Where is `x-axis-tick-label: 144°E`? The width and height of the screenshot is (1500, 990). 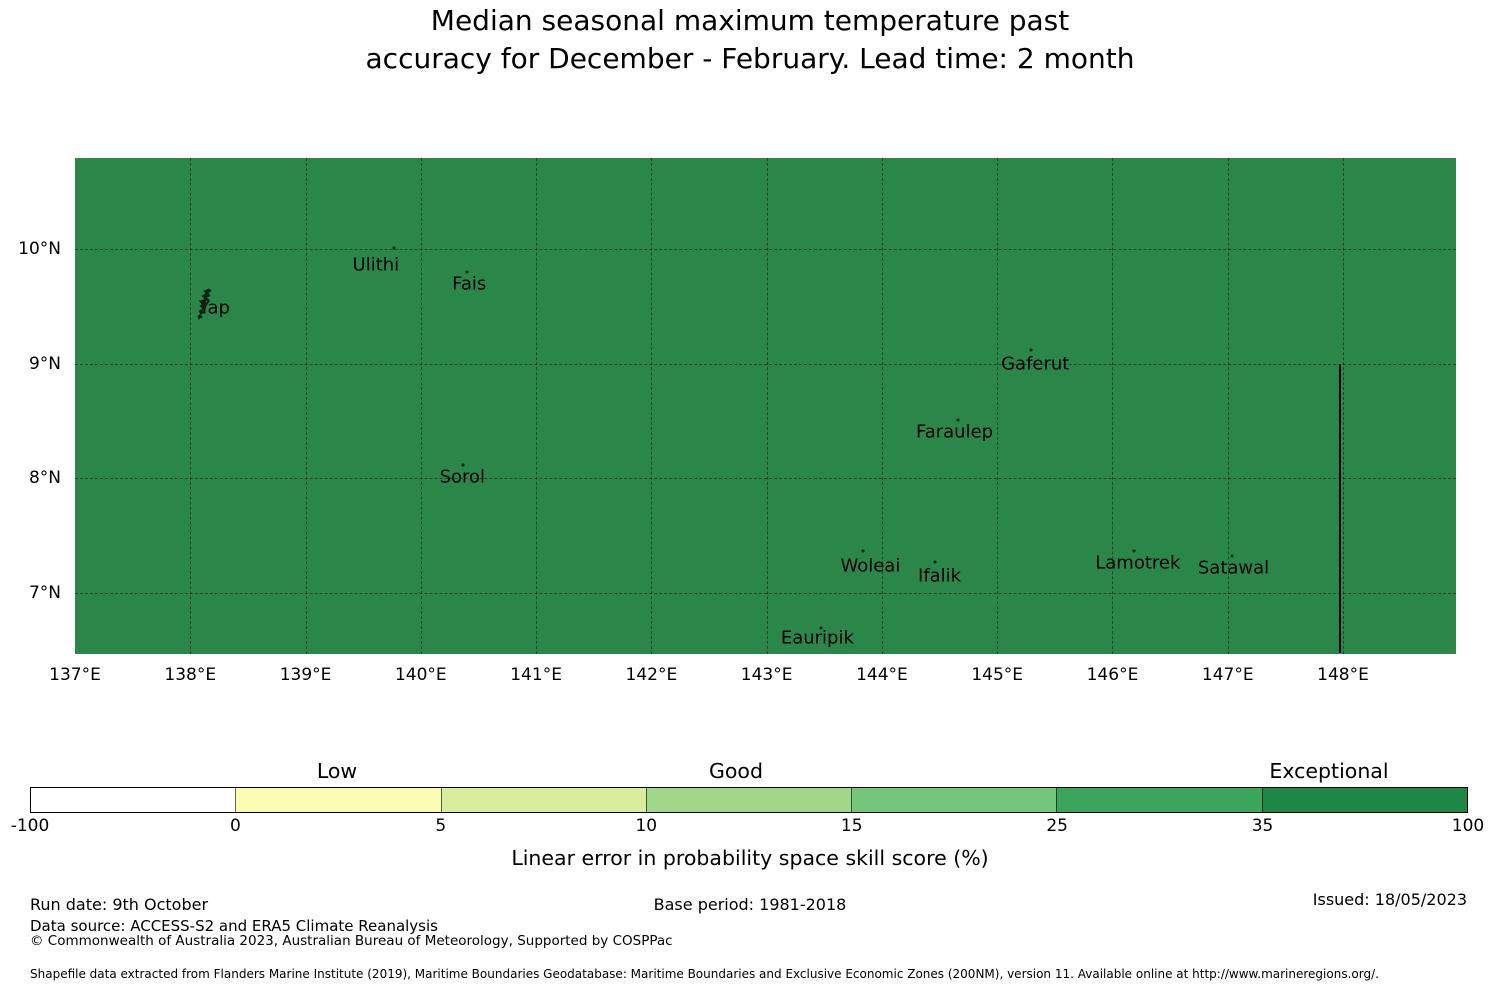 x-axis-tick-label: 144°E is located at coordinates (882, 675).